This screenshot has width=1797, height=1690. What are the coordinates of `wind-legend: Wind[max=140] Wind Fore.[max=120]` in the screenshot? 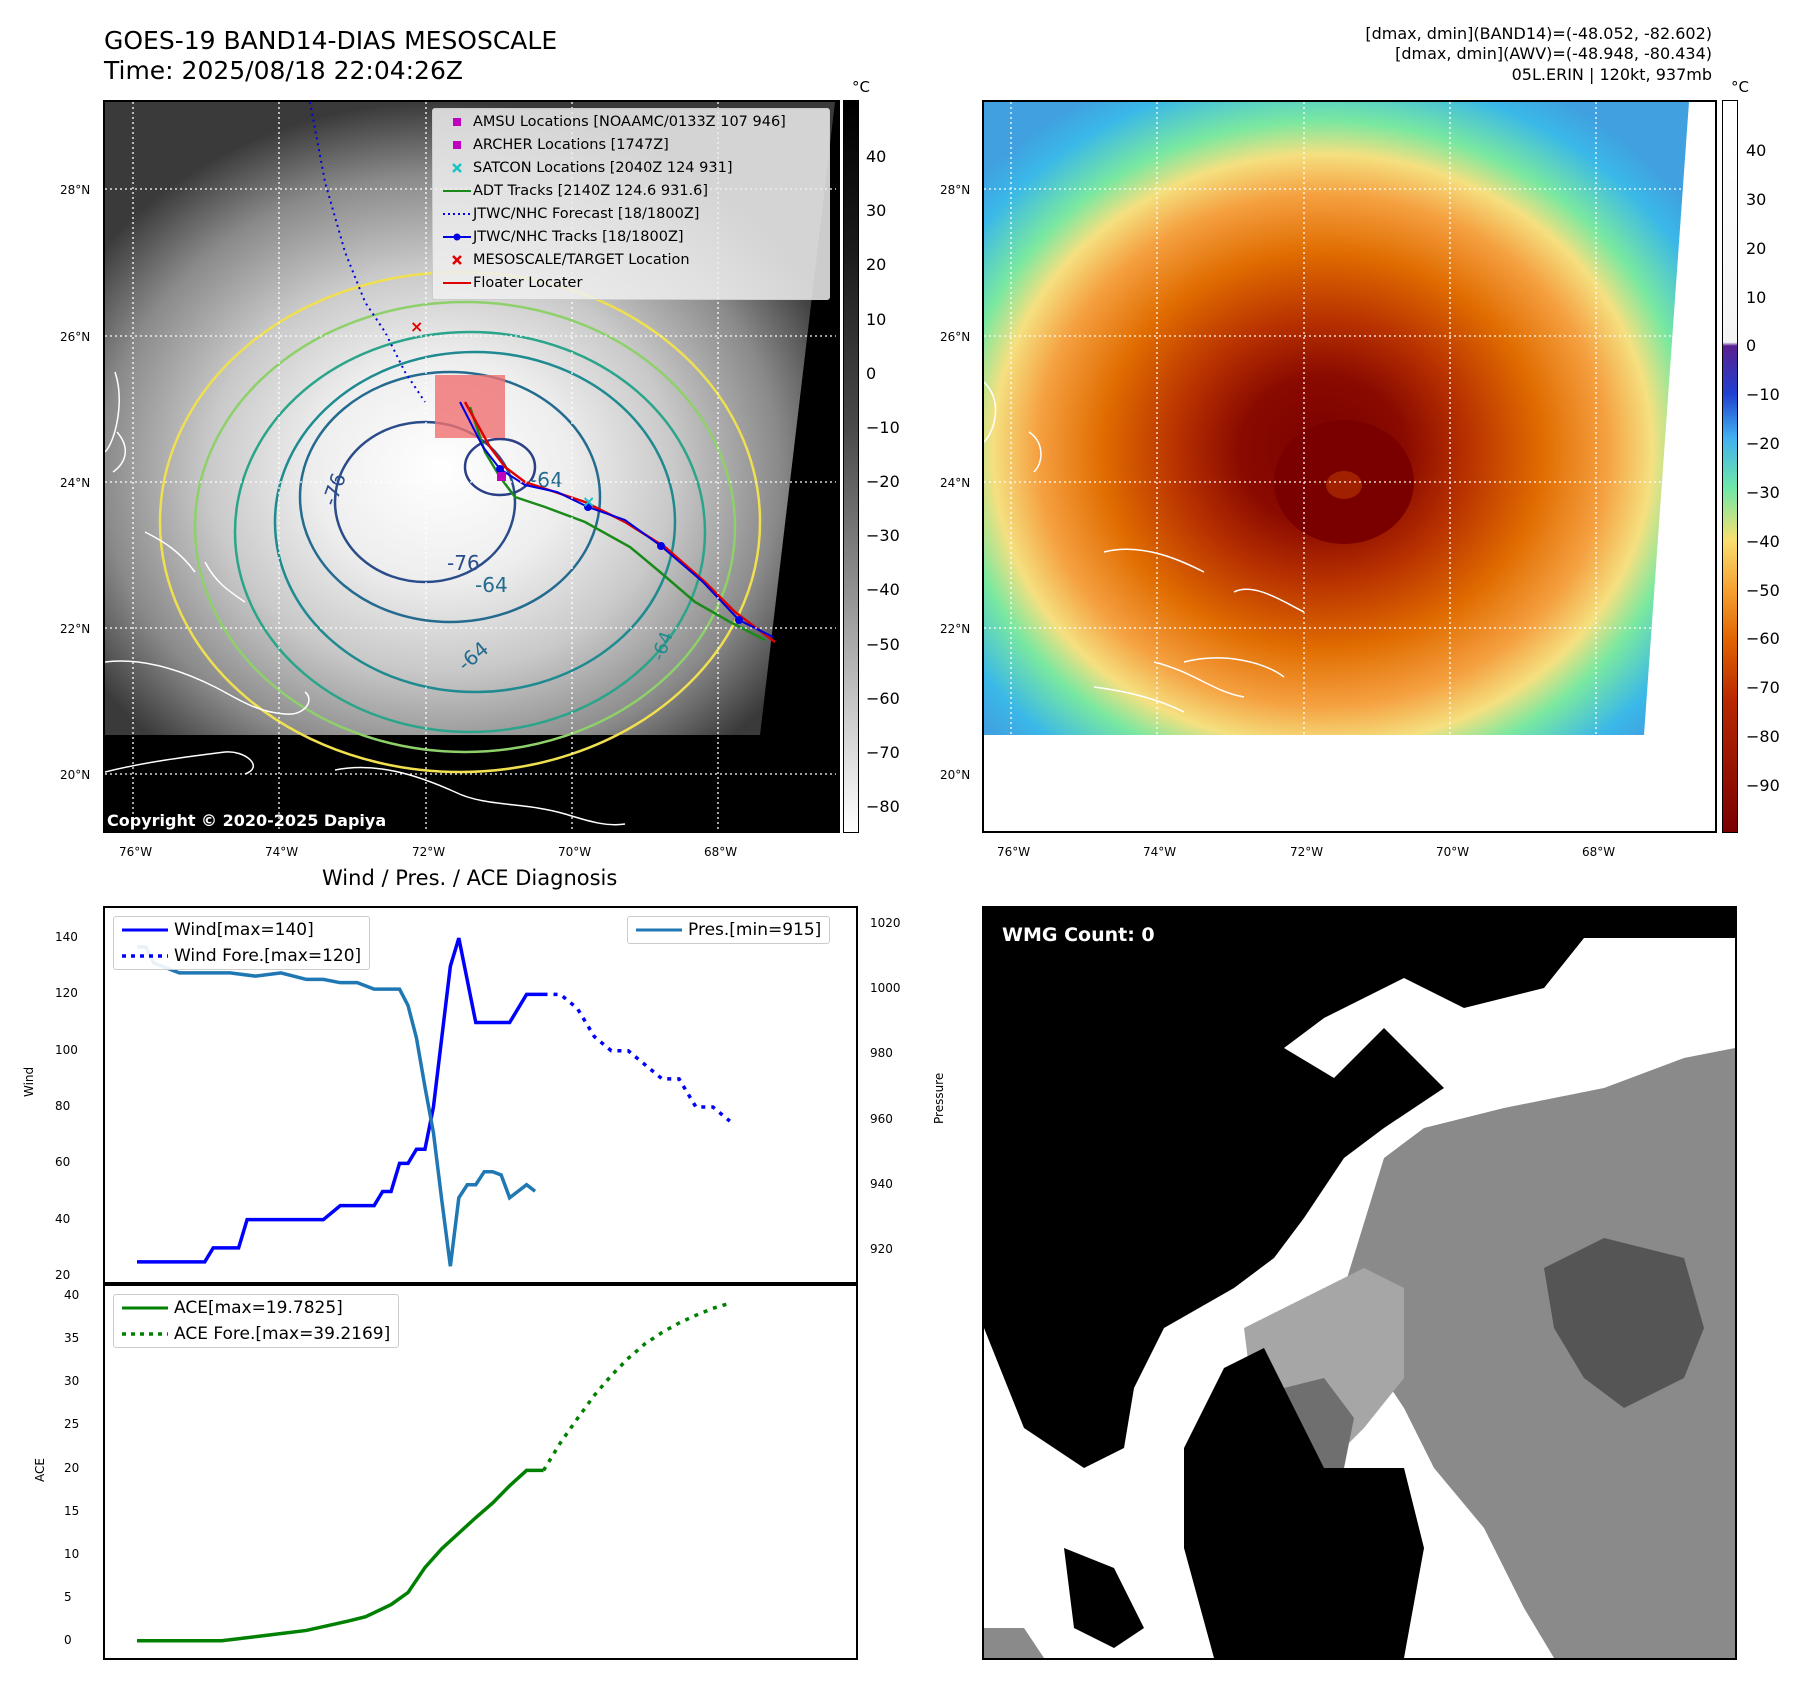 It's located at (242, 943).